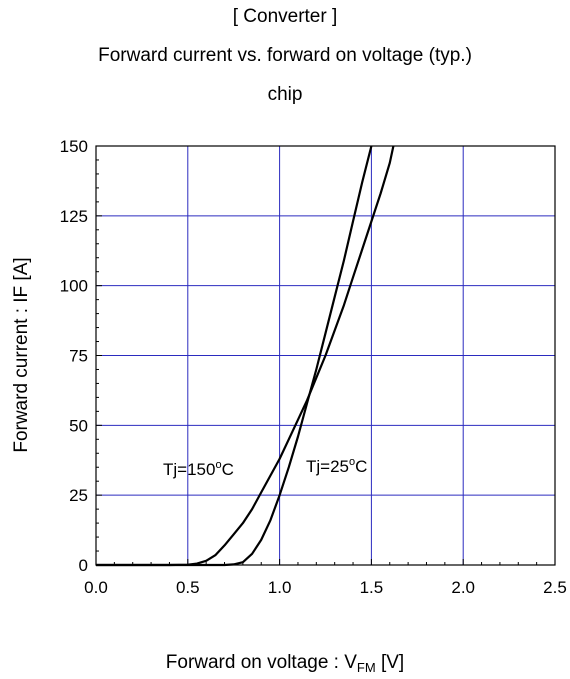 The image size is (570, 679). What do you see at coordinates (74, 146) in the screenshot?
I see `y-tick-label: 150` at bounding box center [74, 146].